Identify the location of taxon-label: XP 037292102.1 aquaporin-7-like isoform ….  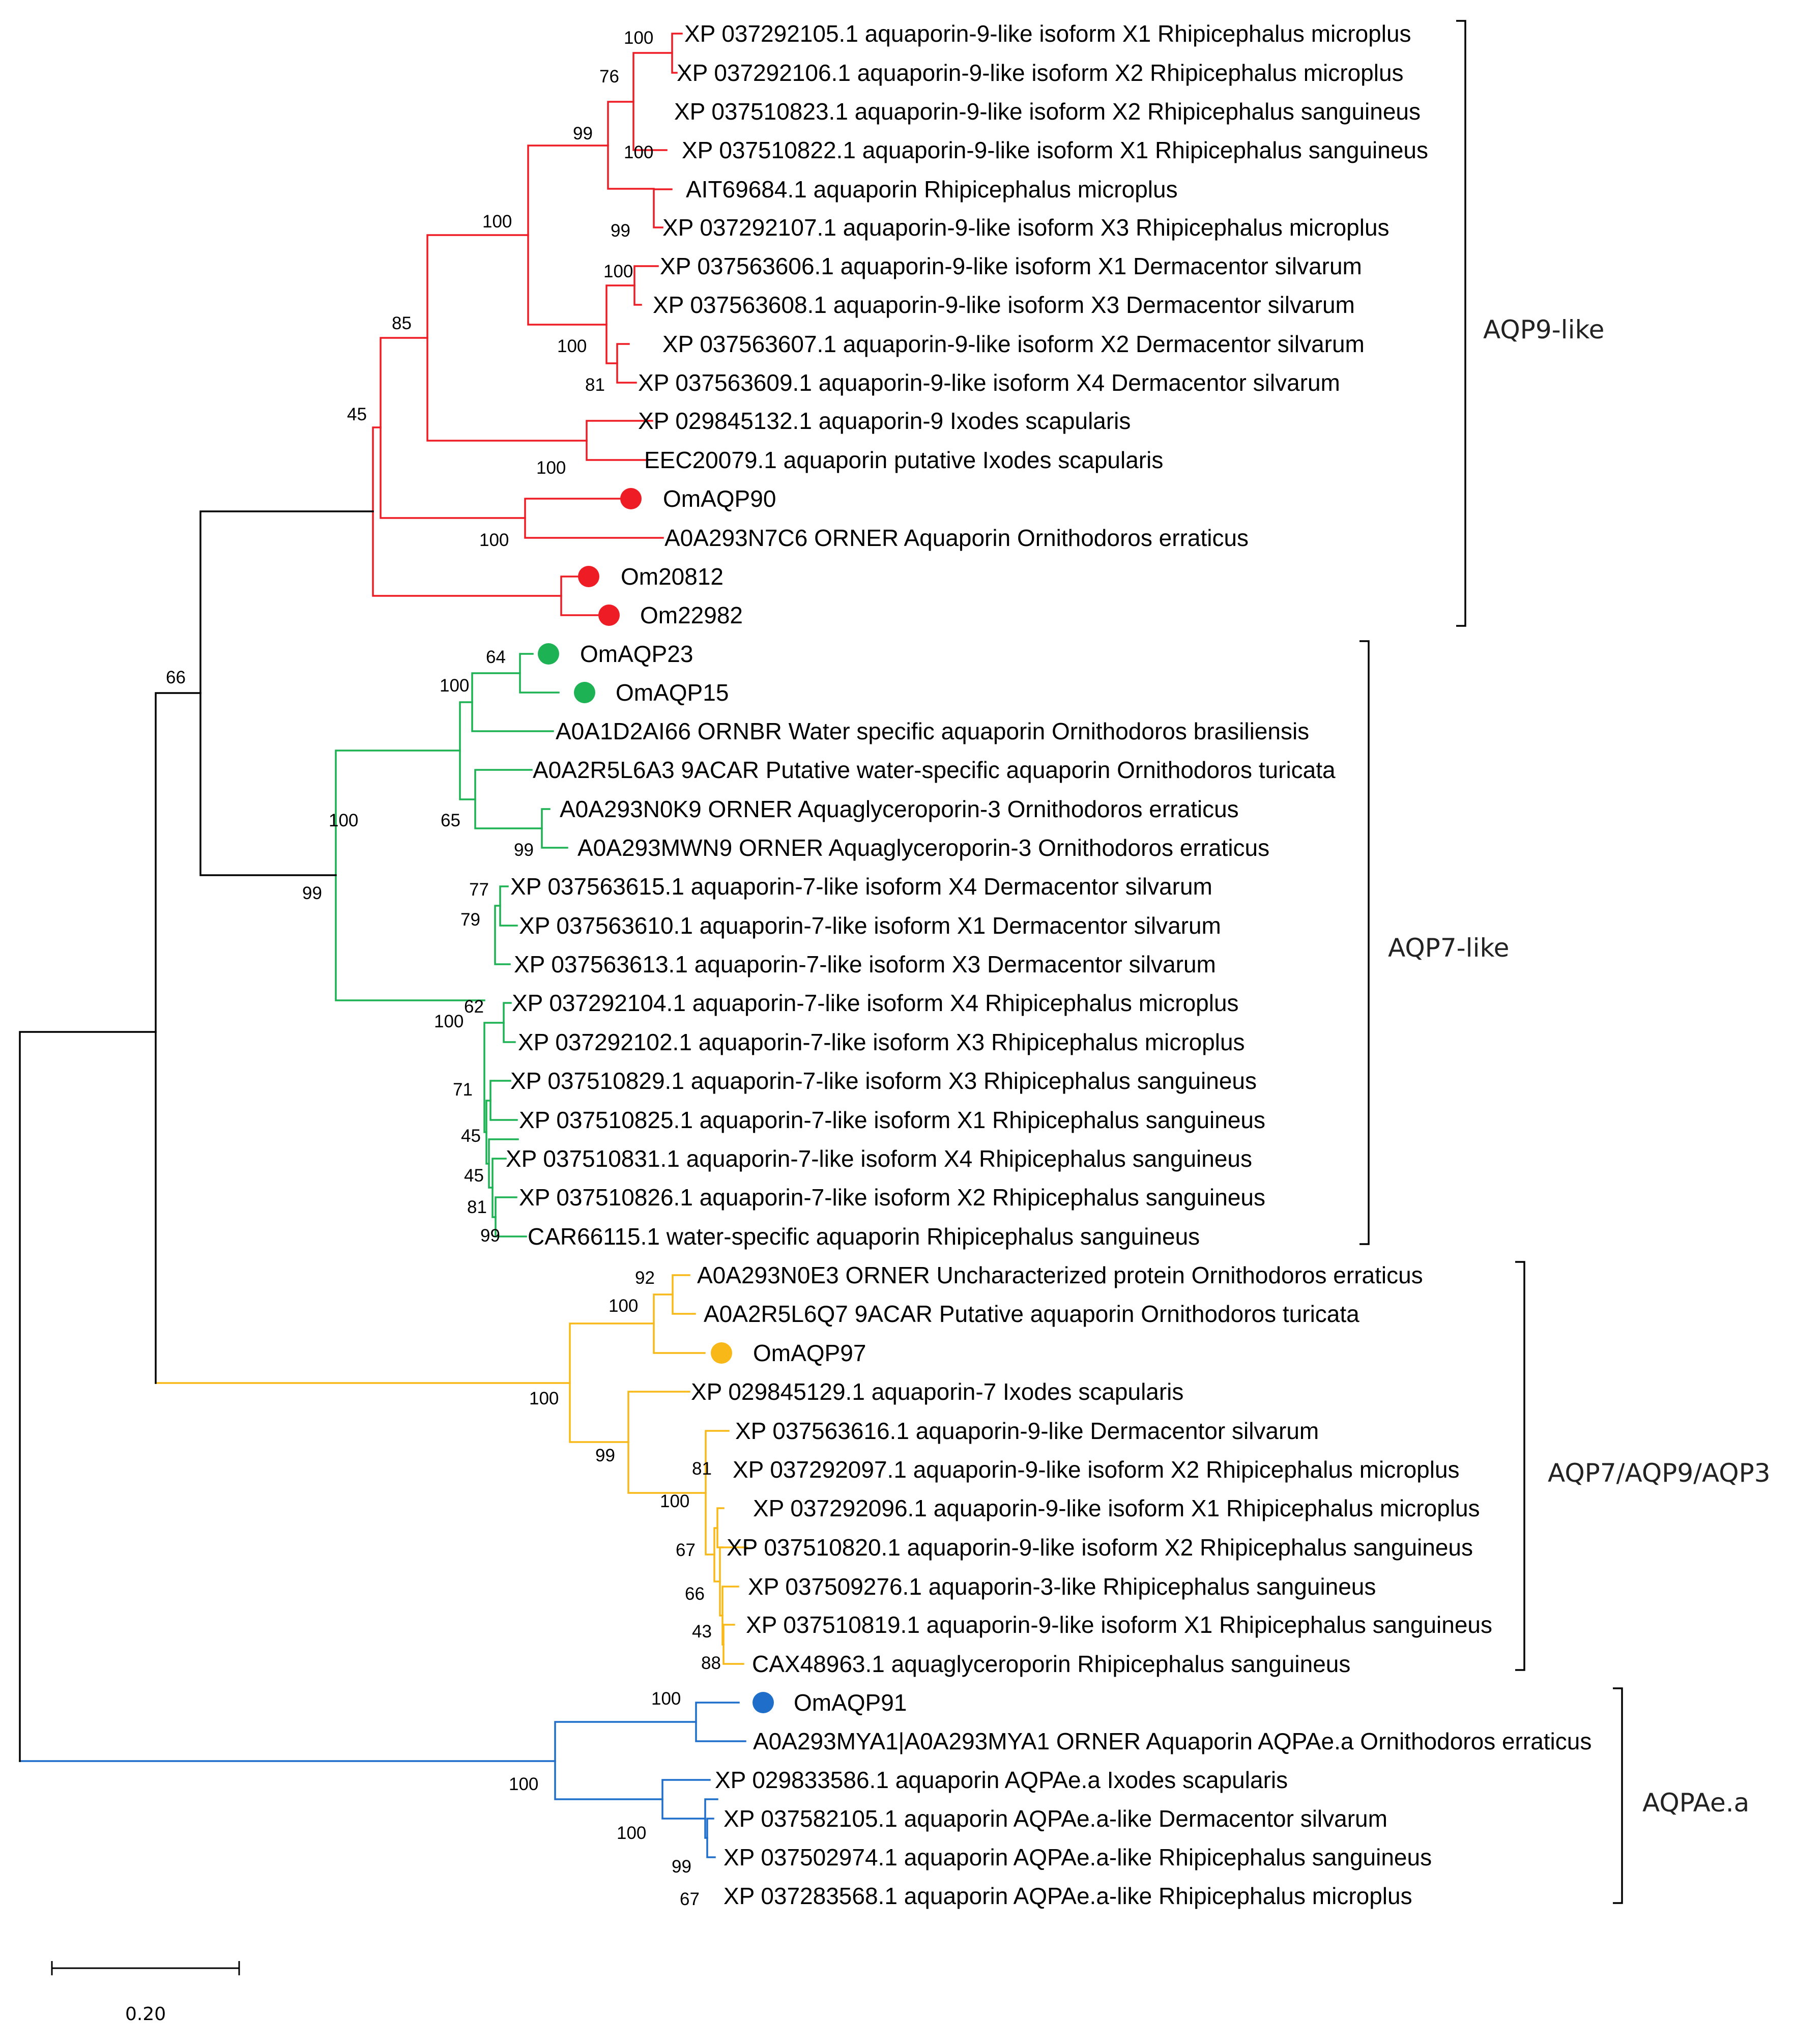
(881, 1042).